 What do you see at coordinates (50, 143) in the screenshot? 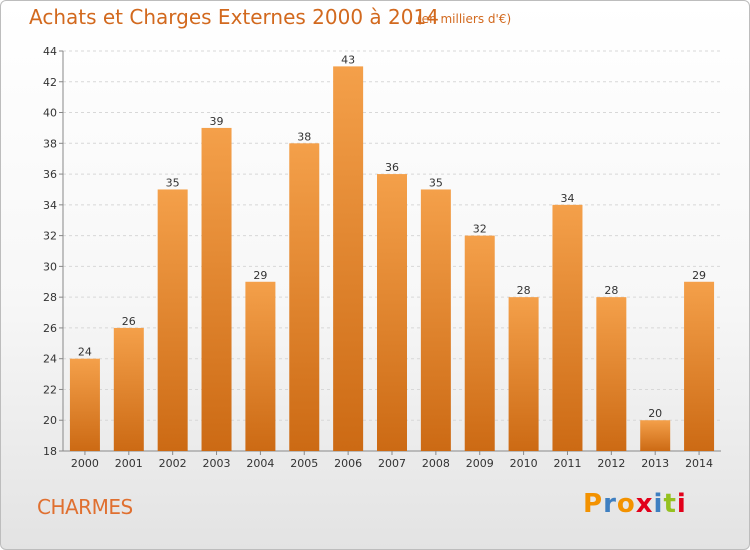
I see `y-tick-label: 38` at bounding box center [50, 143].